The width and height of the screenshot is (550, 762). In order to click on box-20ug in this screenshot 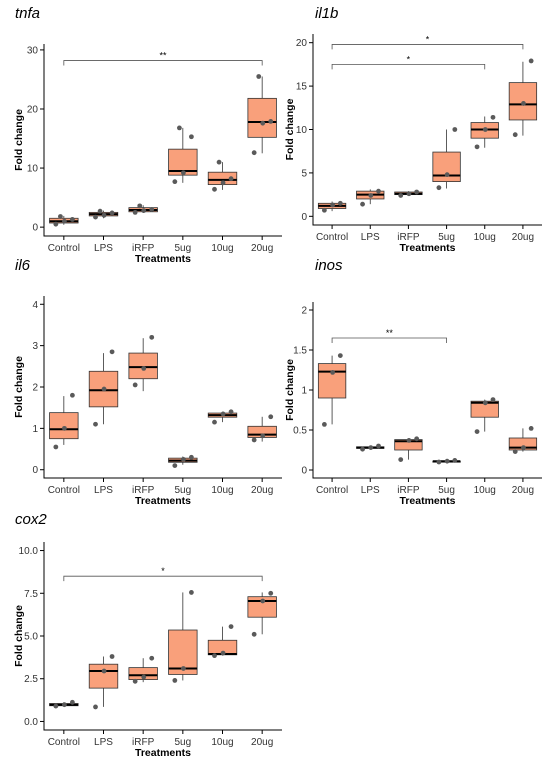, I will do `click(262, 115)`.